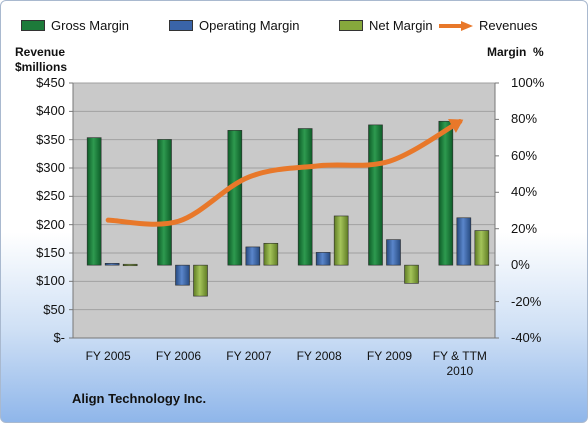  What do you see at coordinates (41, 67) in the screenshot?
I see `left-axis-title-line-2: $millions` at bounding box center [41, 67].